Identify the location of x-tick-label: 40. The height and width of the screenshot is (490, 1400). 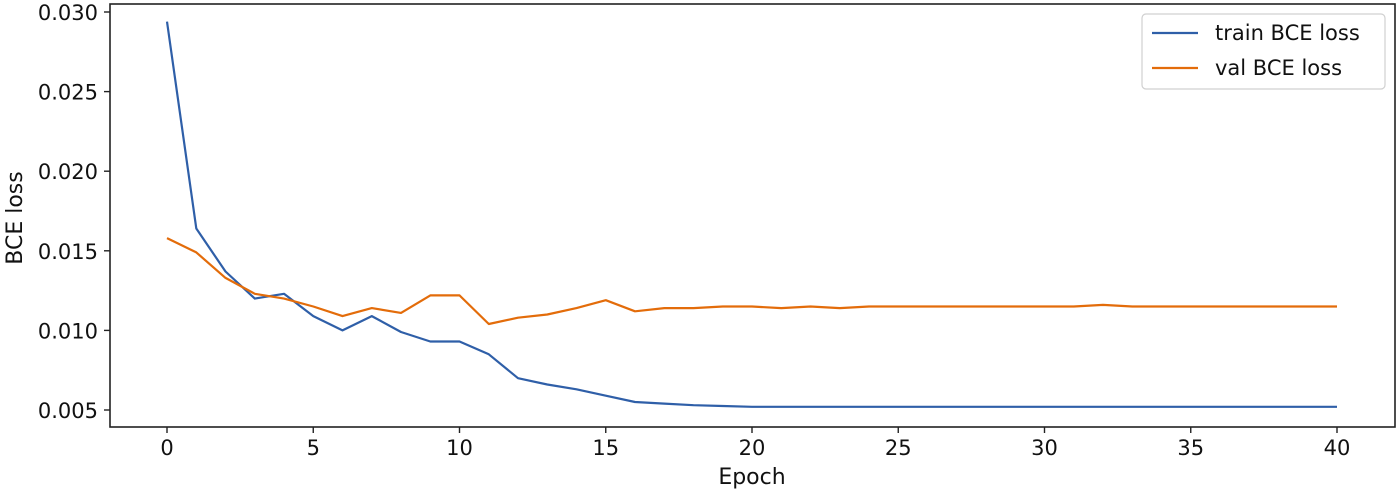
(1337, 448).